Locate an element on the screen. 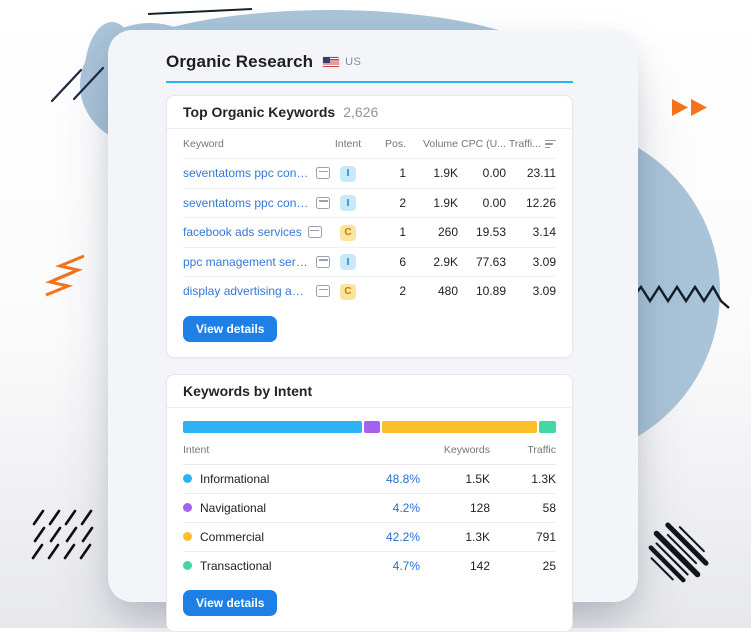 This screenshot has height=632, width=751. keyword-link: ppc management services is located at coordinates (246, 261).